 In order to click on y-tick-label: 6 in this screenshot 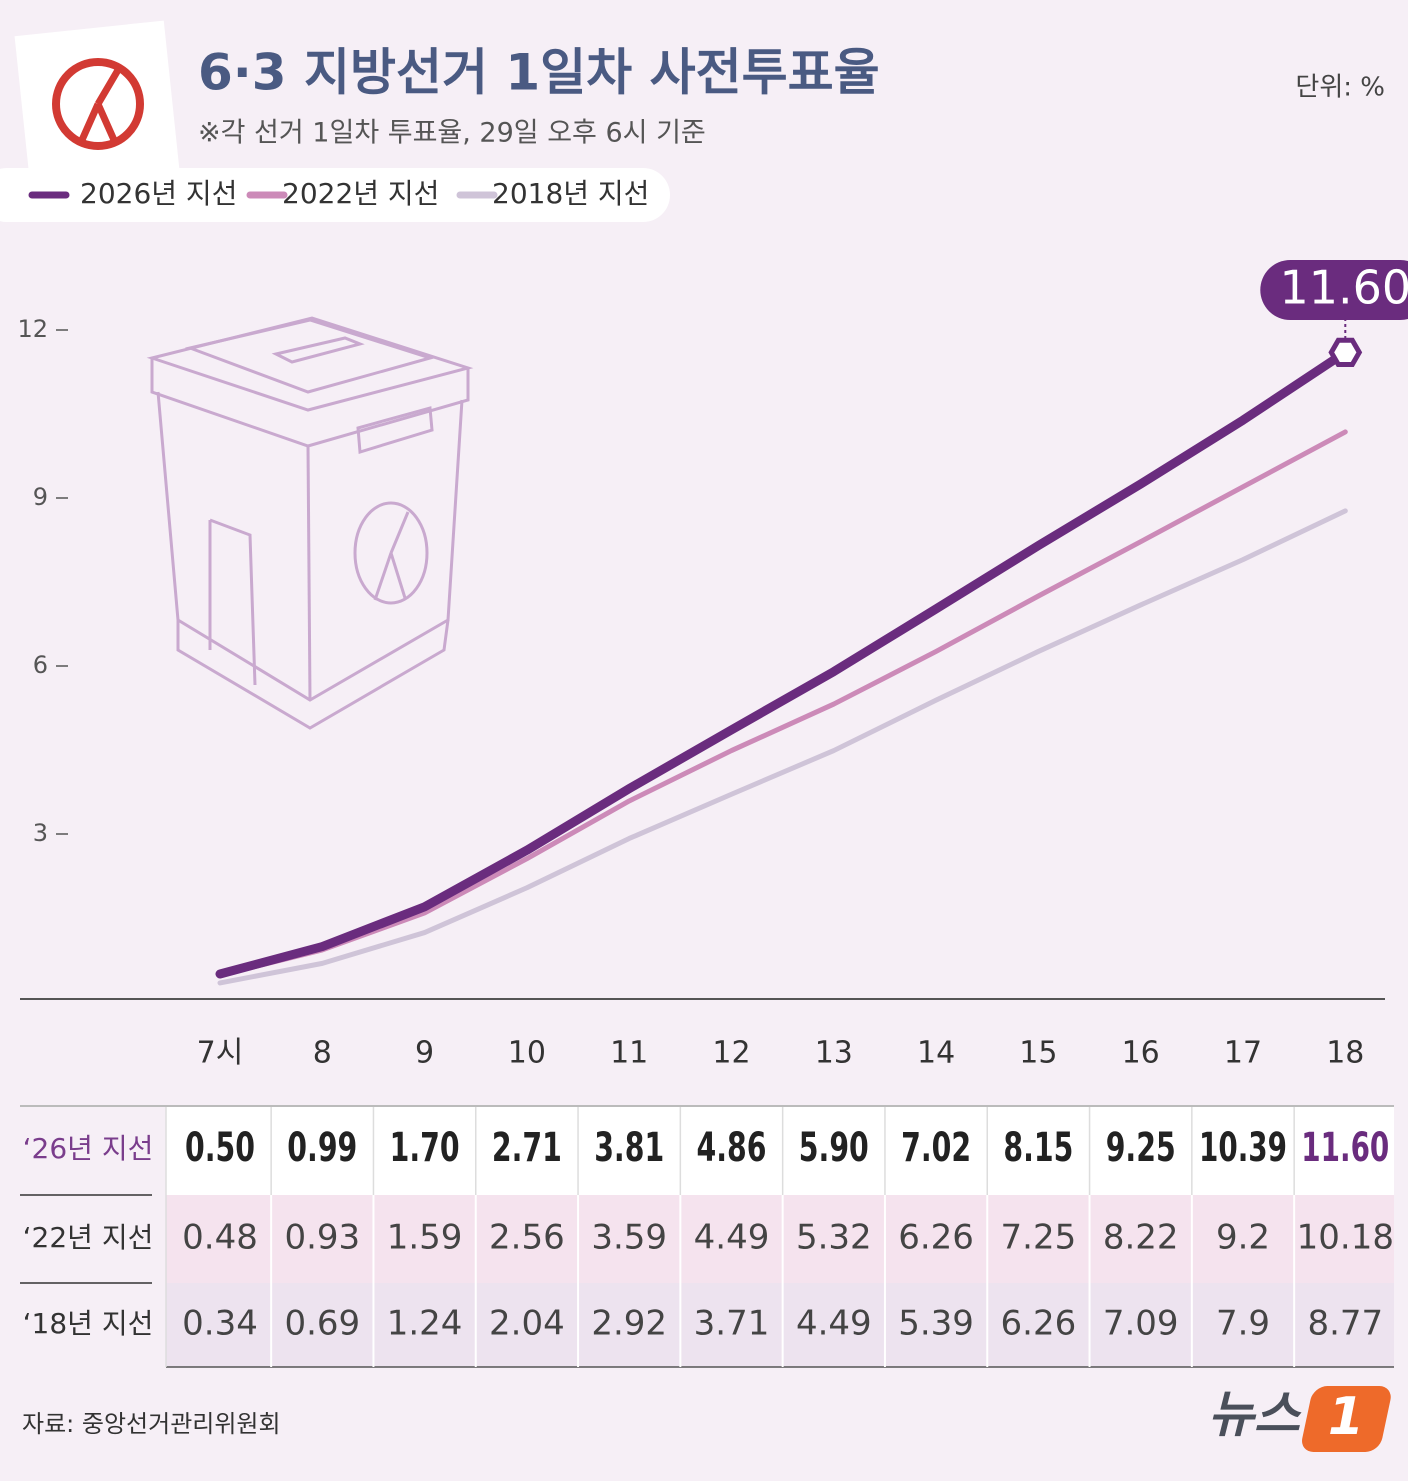, I will do `click(40, 665)`.